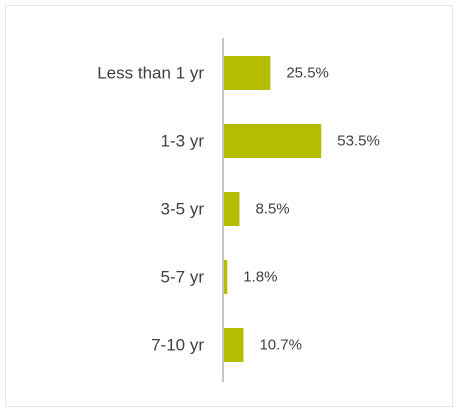 The image size is (459, 412). Describe the element at coordinates (177, 345) in the screenshot. I see `category-label: 7-10 yr` at that location.